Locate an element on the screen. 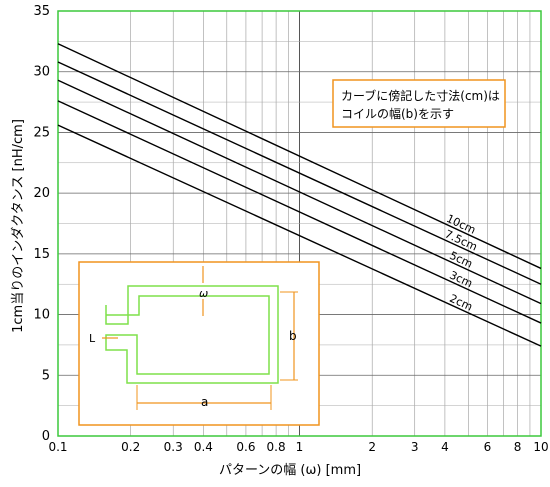  annotation-line-2: コイルの幅(b)を示す is located at coordinates (397, 113).